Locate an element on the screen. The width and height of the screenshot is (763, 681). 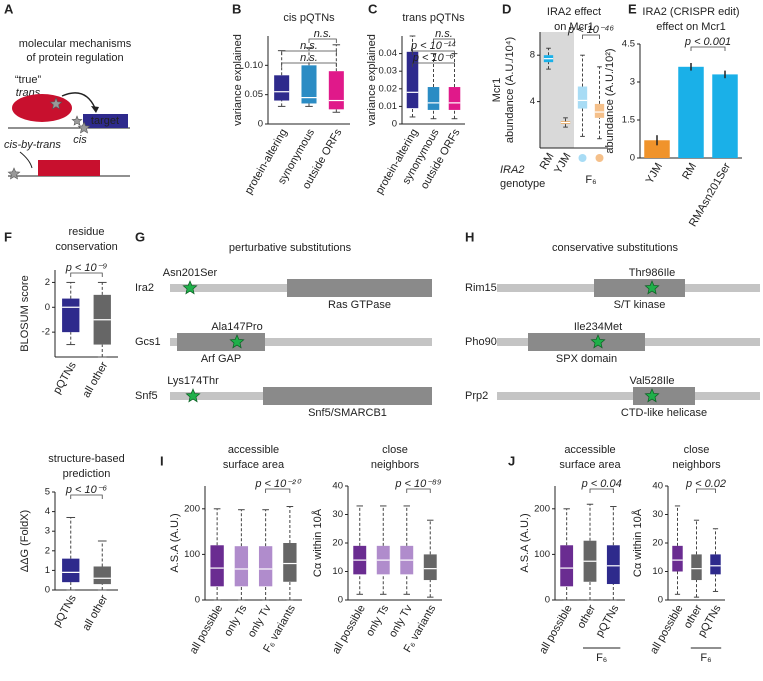
mutation: Thr986Ile is located at coordinates (652, 273).